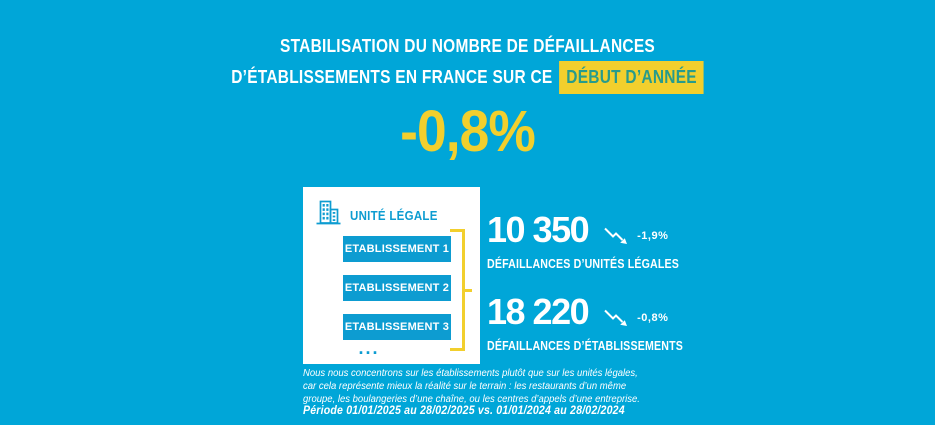  What do you see at coordinates (538, 229) in the screenshot?
I see `stat-value: 10 350` at bounding box center [538, 229].